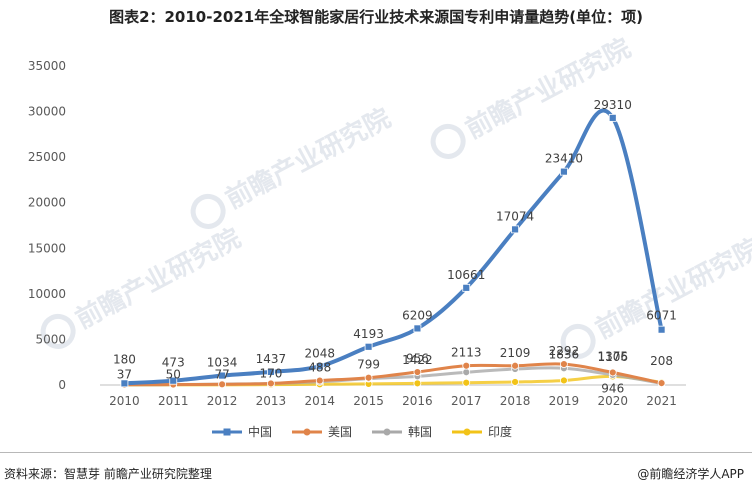  Describe the element at coordinates (173, 375) in the screenshot. I see `data-label: 50` at that location.